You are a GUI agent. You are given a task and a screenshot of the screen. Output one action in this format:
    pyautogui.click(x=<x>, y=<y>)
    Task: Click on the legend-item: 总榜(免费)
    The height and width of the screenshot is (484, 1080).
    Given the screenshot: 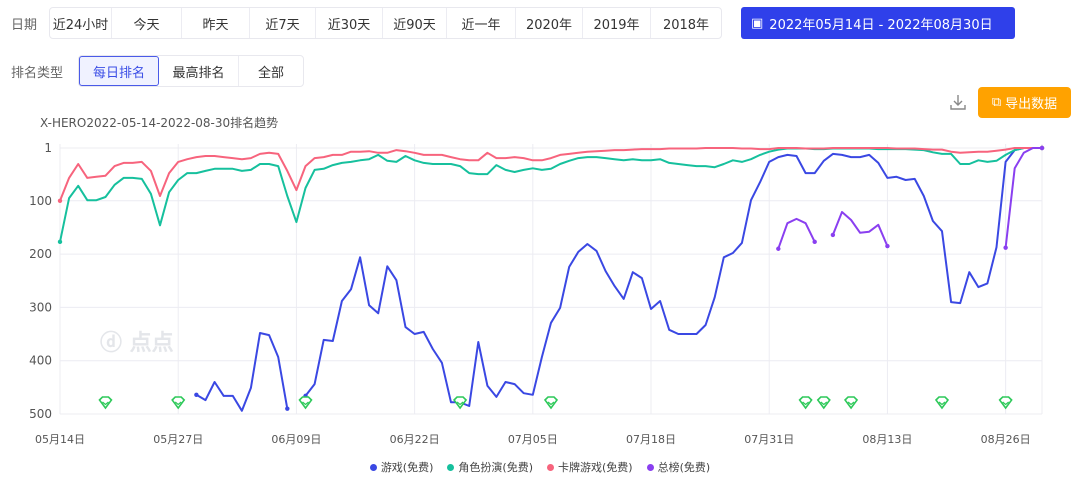 What is the action you would take?
    pyautogui.click(x=678, y=467)
    